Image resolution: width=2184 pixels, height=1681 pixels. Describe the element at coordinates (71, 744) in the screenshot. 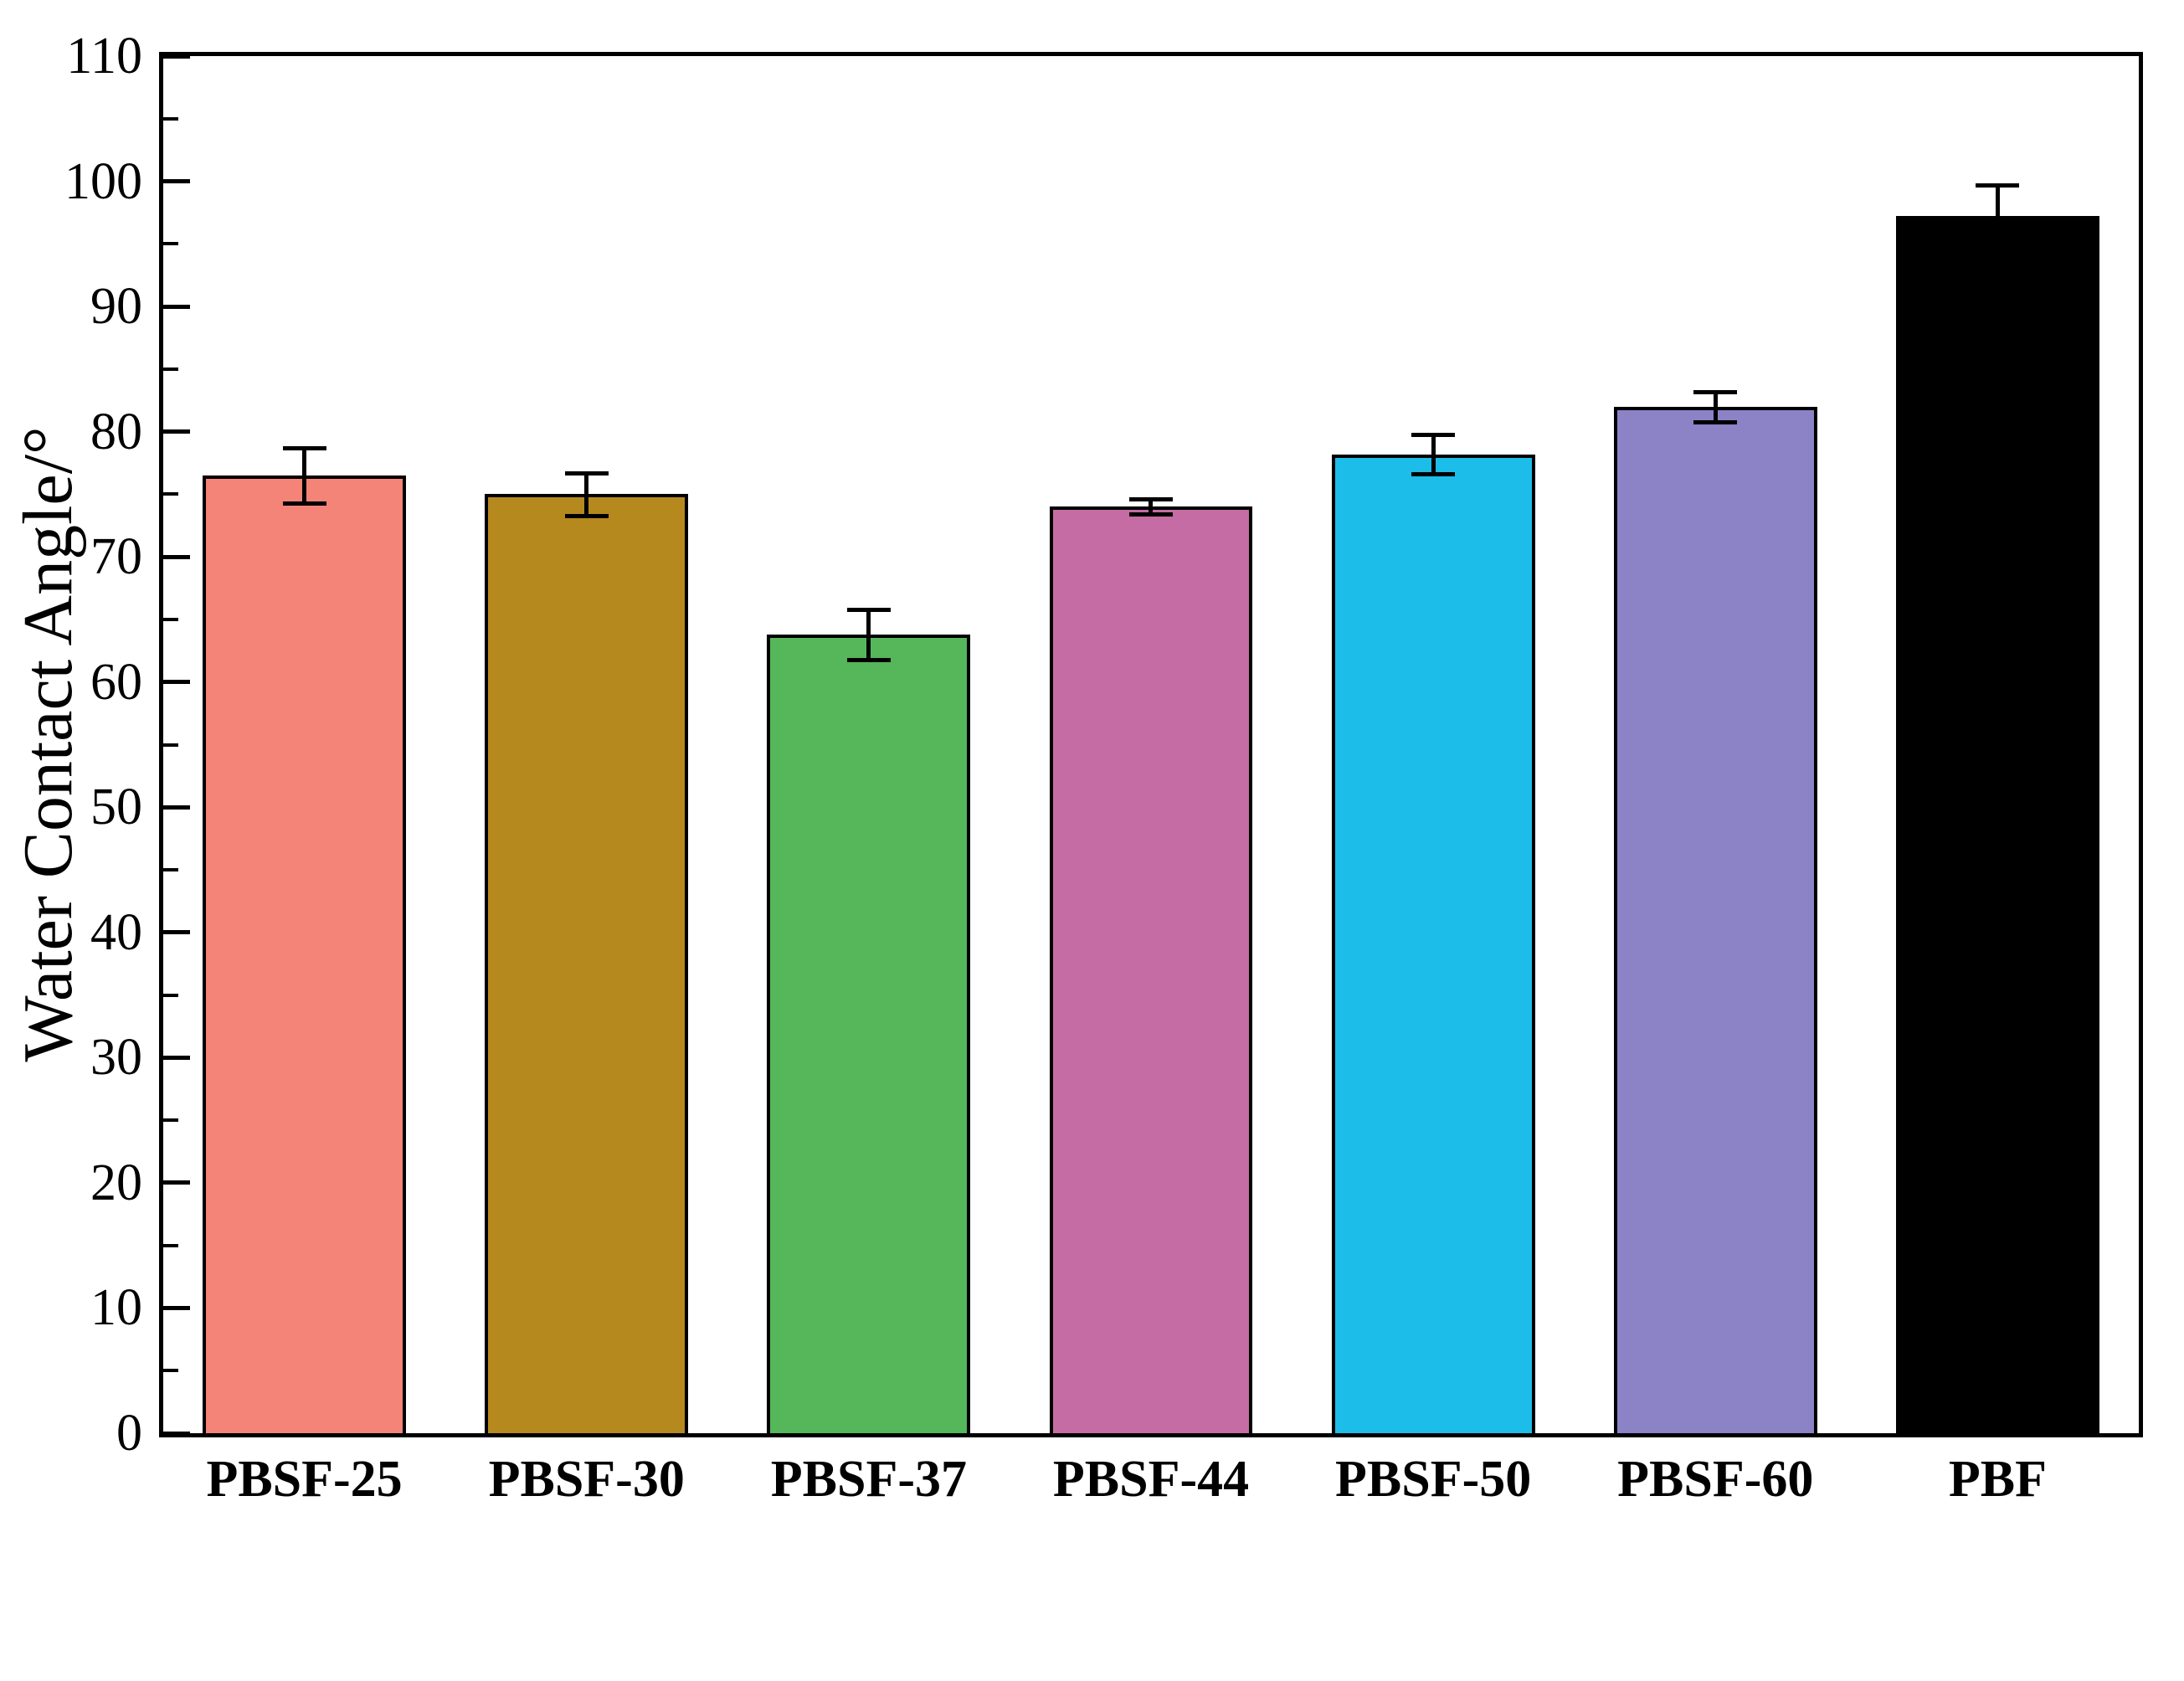

I see `y-axis-tick-labels: 0 10 20 30 40 50 60 70 80 90 100 110` at that location.